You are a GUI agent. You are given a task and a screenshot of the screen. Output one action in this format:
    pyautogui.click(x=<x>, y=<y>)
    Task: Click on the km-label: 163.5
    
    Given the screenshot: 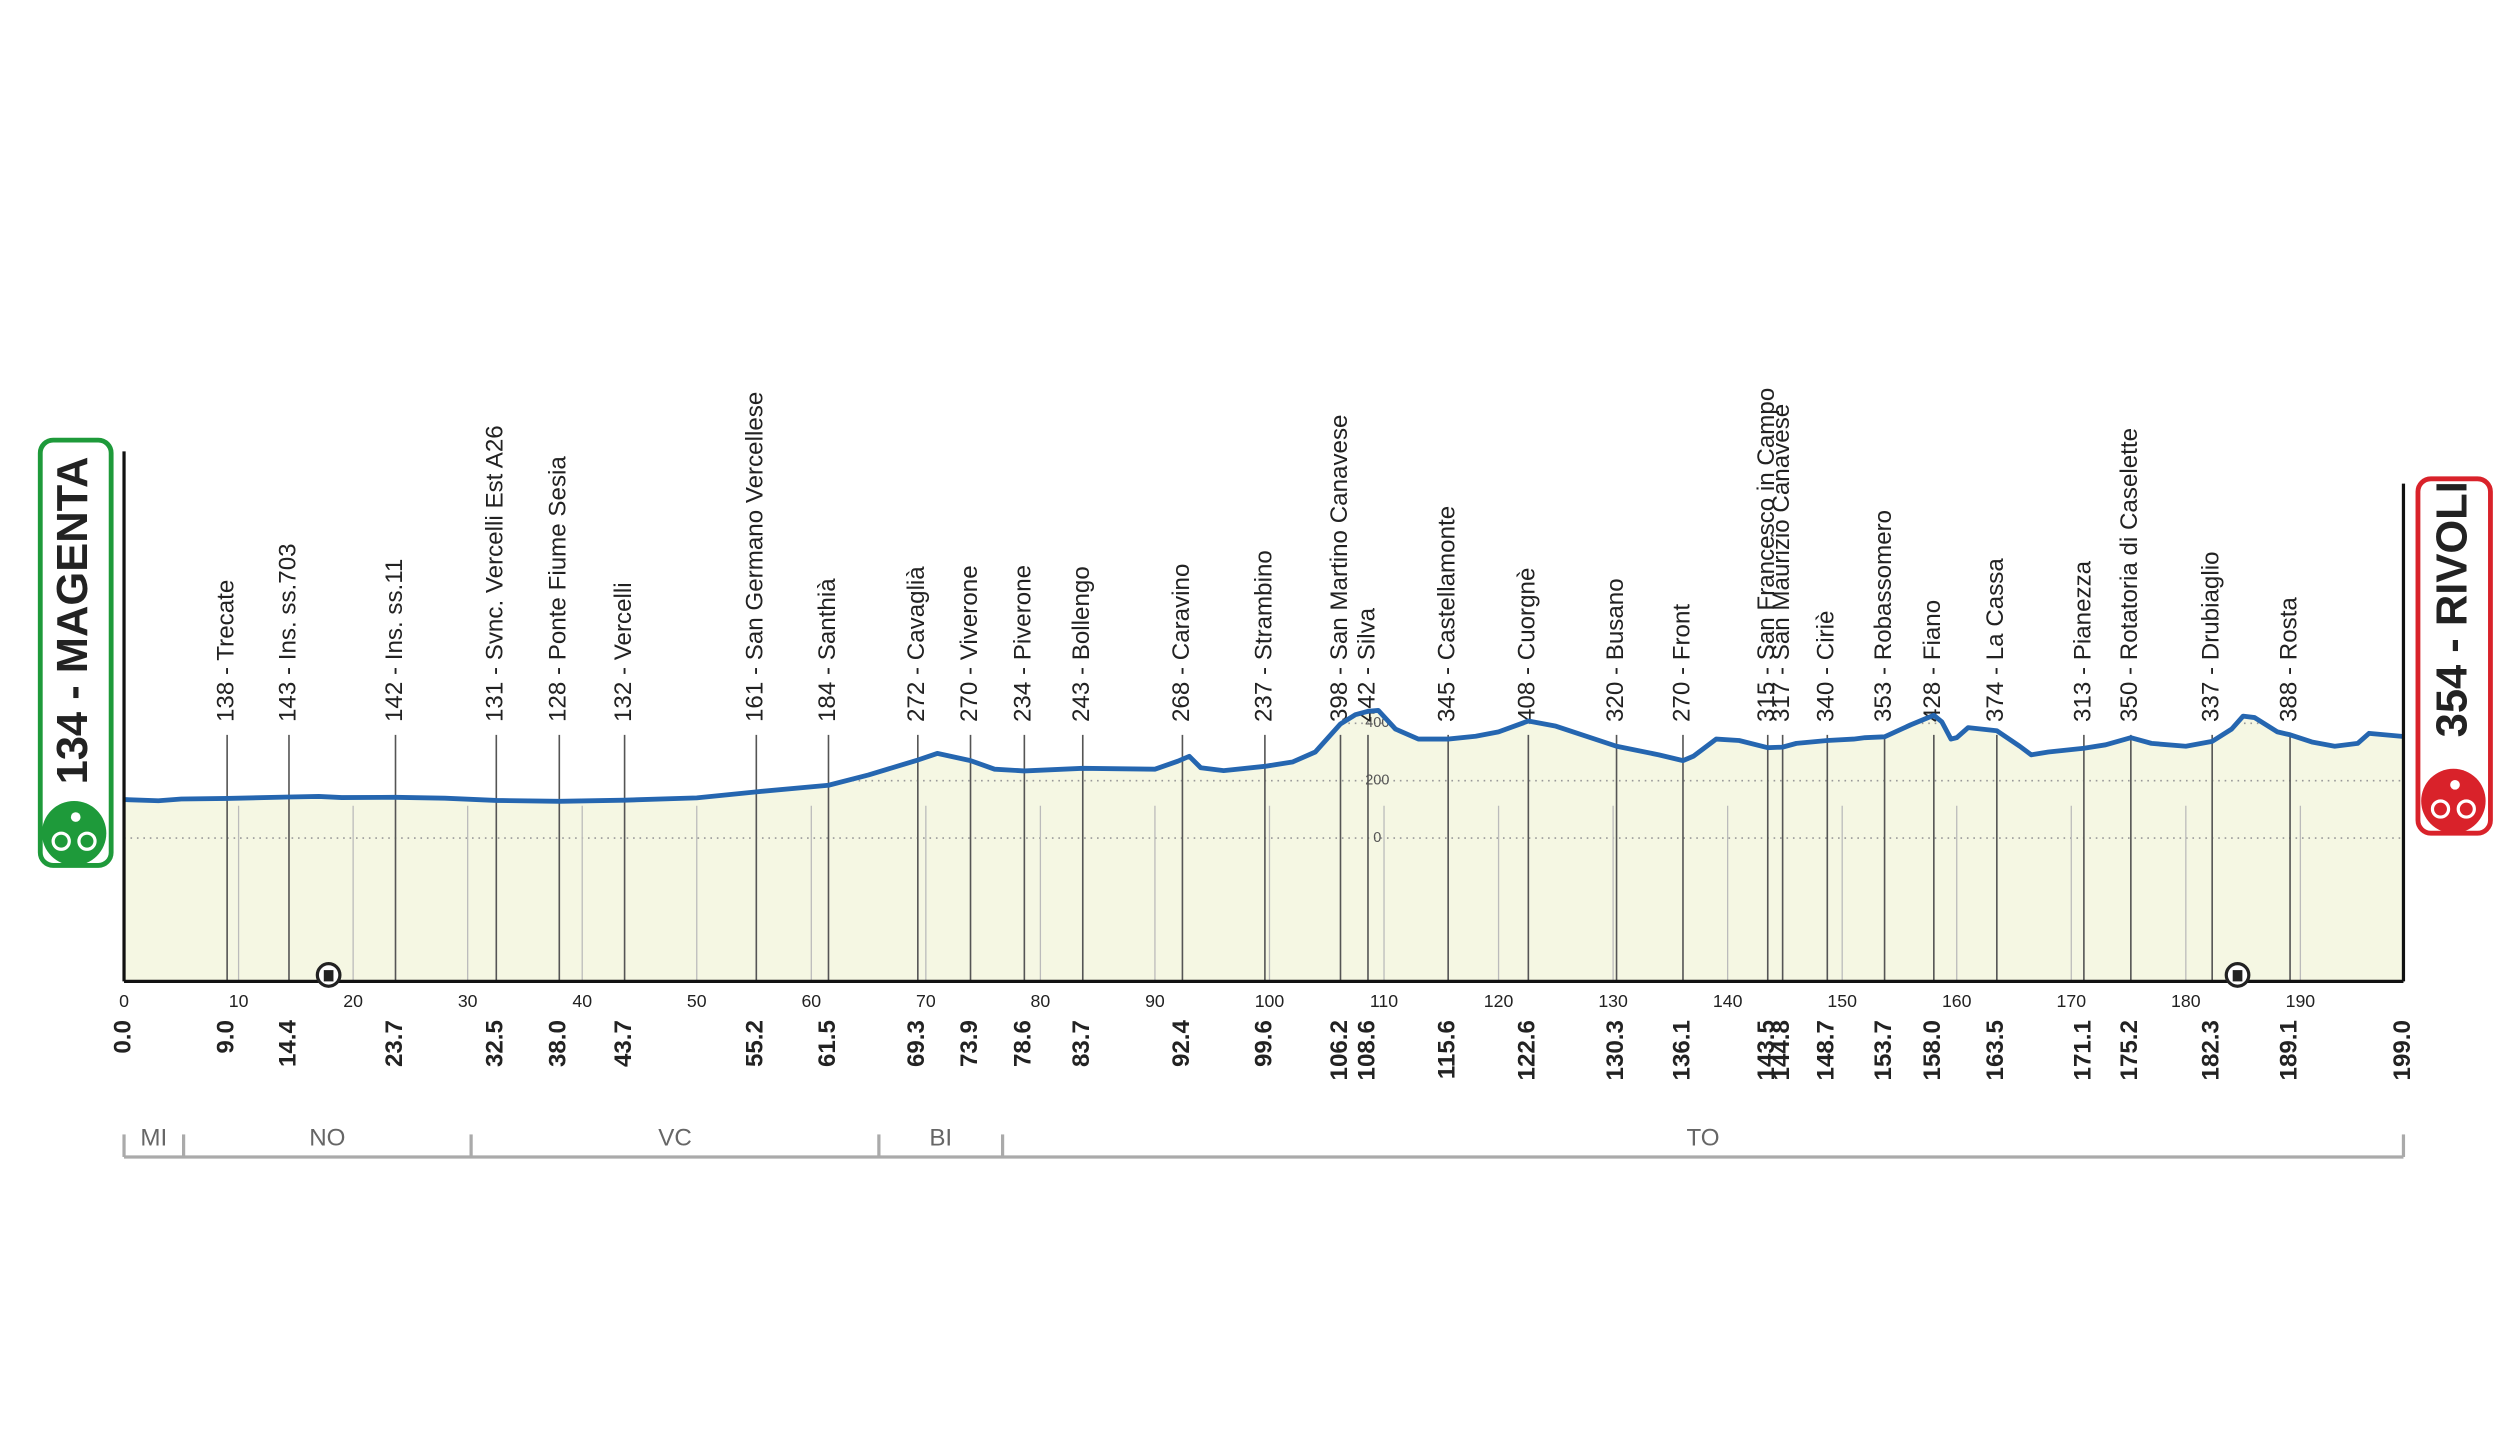 What is the action you would take?
    pyautogui.click(x=1995, y=1050)
    